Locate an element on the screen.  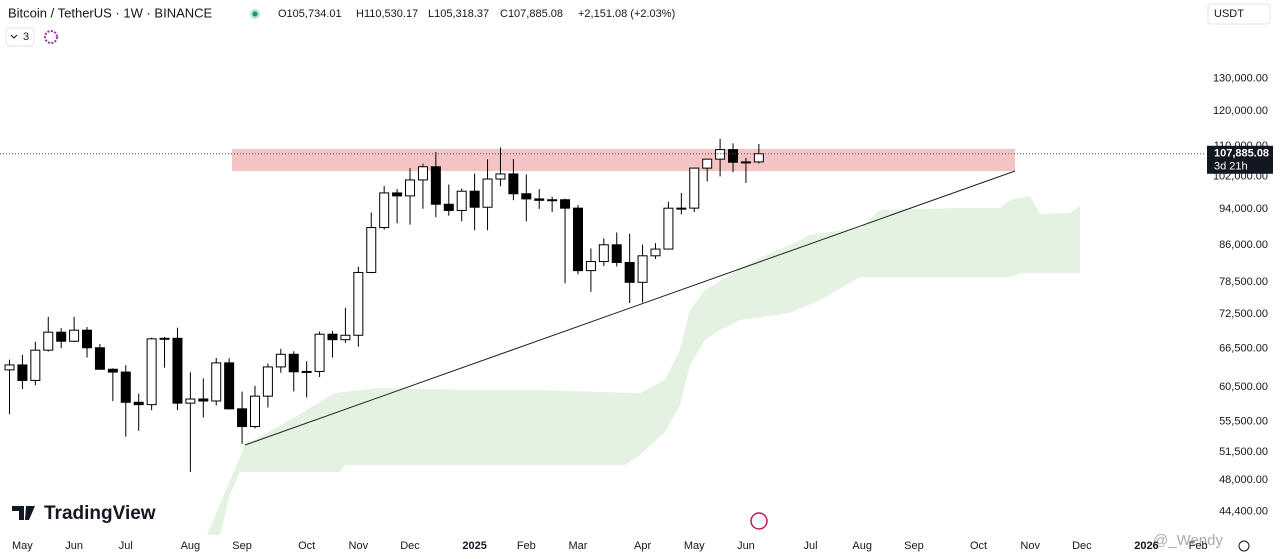
x-tick-label: 2025 is located at coordinates (474, 546).